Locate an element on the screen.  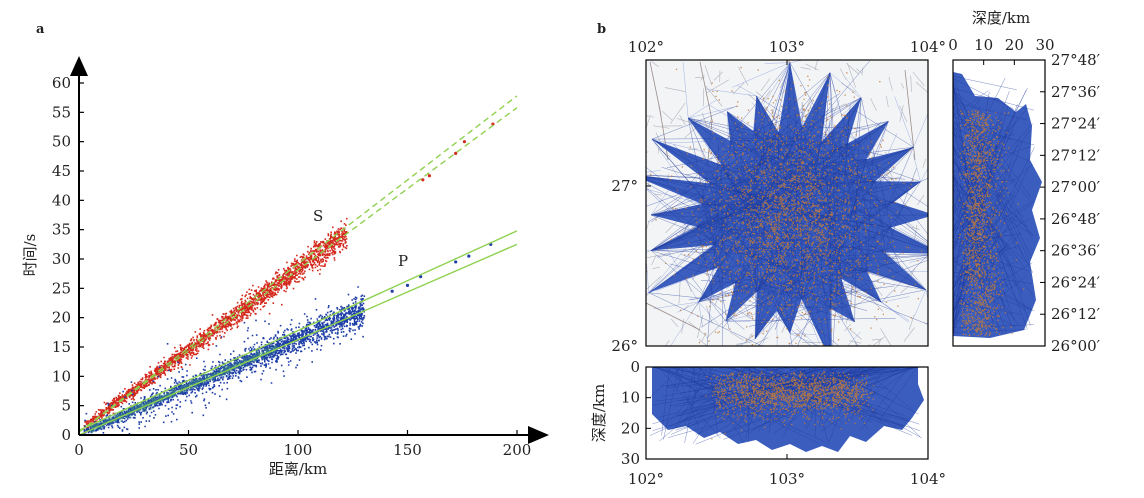
depth-top-tick-label: 30 is located at coordinates (1044, 45).